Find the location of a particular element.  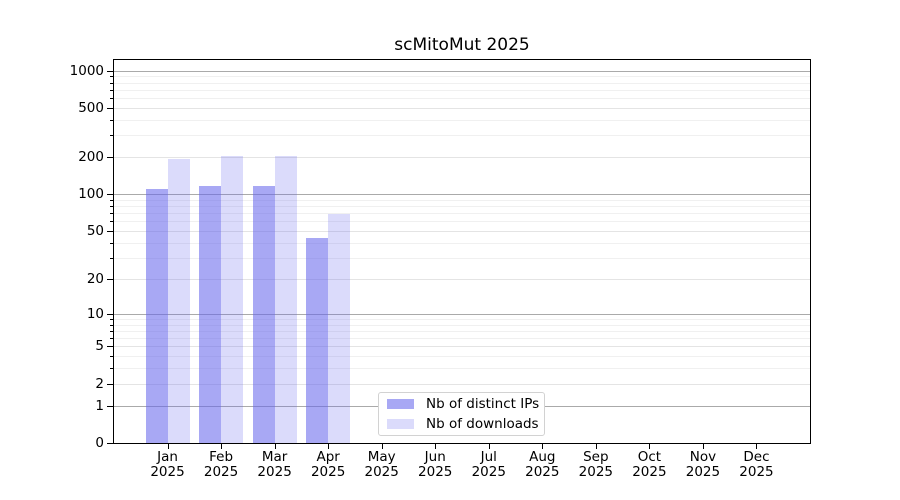

y-tick-label: 5 is located at coordinates (99, 346).